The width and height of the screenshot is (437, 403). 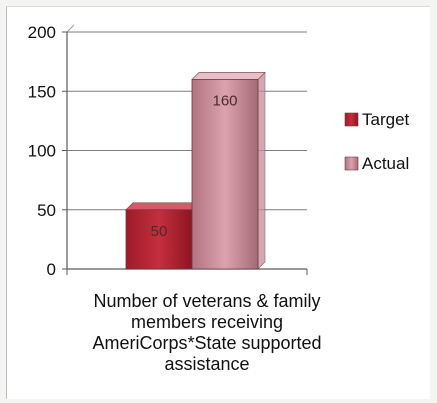 What do you see at coordinates (385, 163) in the screenshot?
I see `legend-label-actual: Actual` at bounding box center [385, 163].